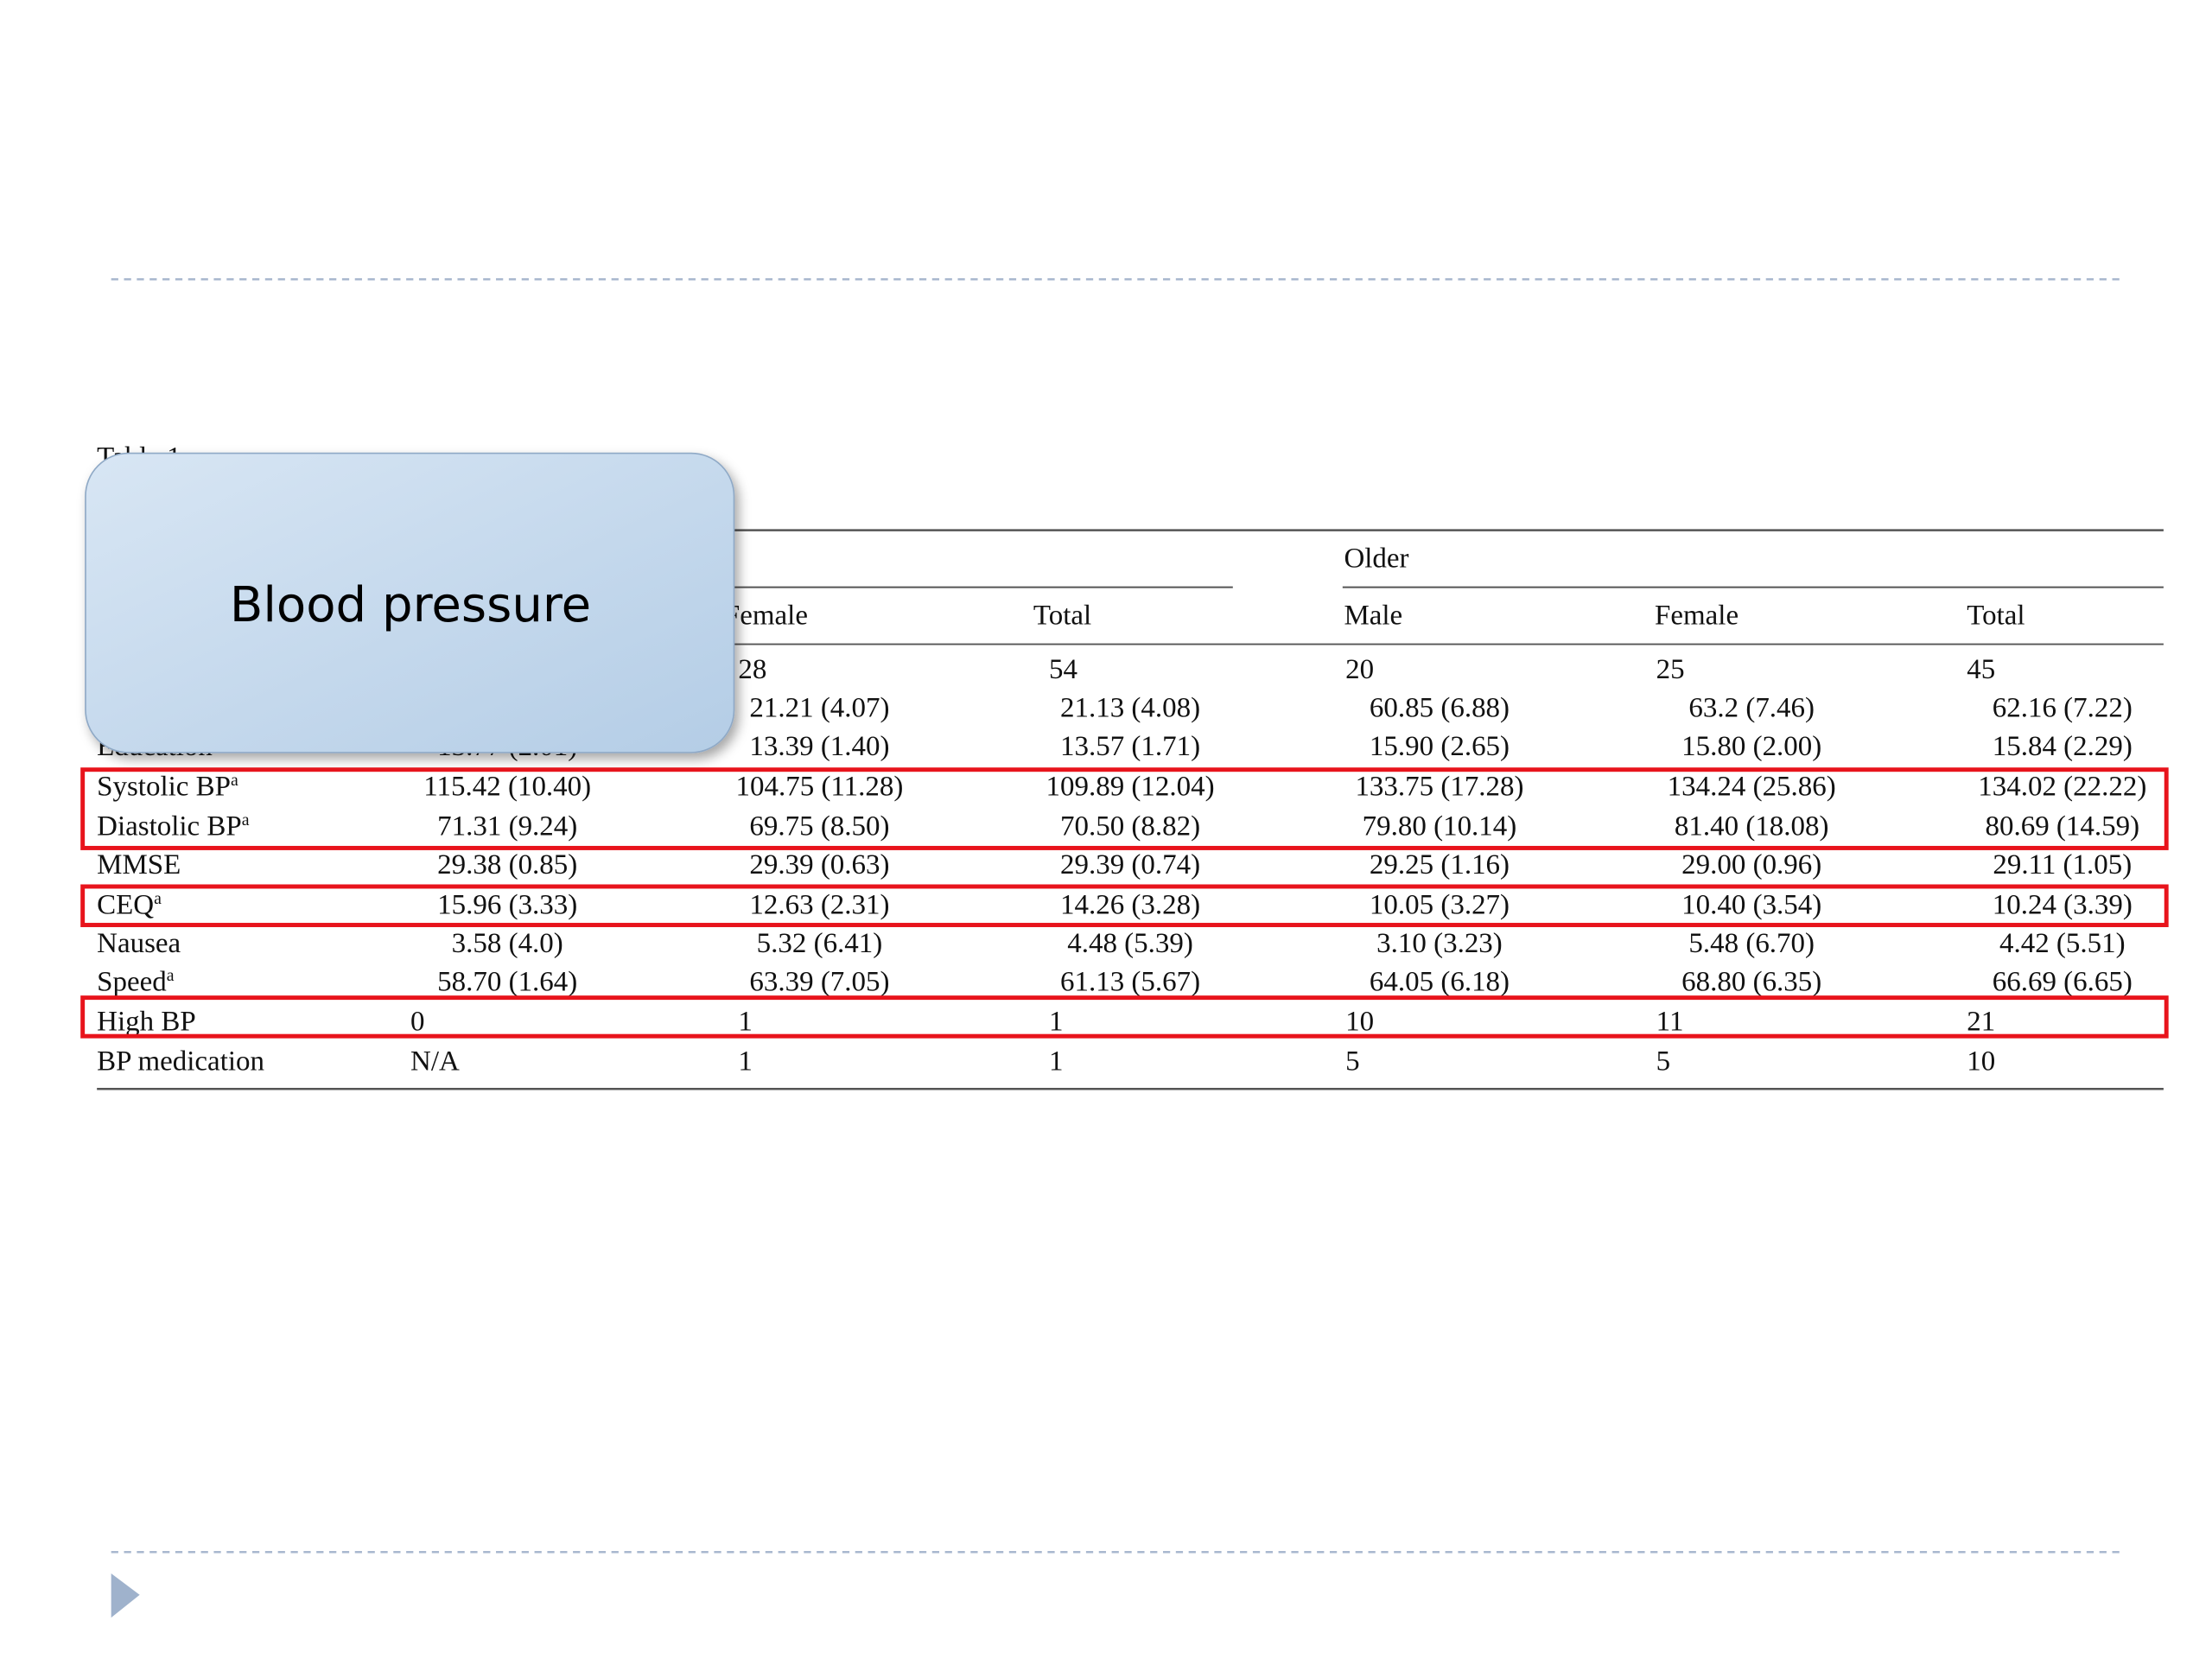 The height and width of the screenshot is (1659, 2212). I want to click on row-label: BP medication, so click(180, 1061).